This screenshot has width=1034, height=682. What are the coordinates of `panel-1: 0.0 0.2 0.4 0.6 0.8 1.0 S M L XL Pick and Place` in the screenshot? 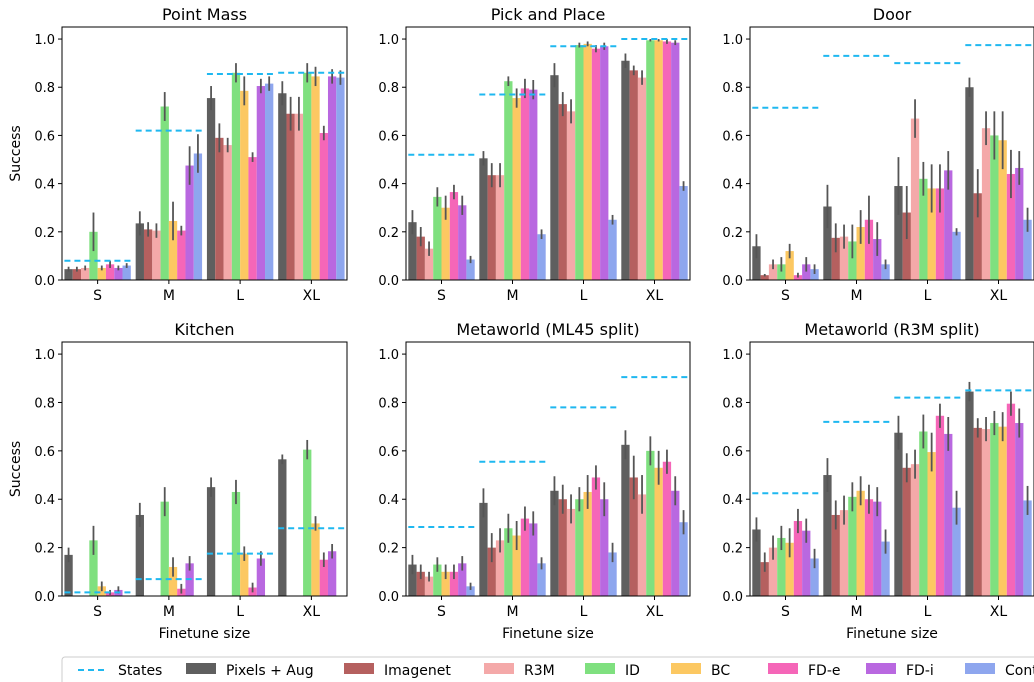 It's located at (534, 154).